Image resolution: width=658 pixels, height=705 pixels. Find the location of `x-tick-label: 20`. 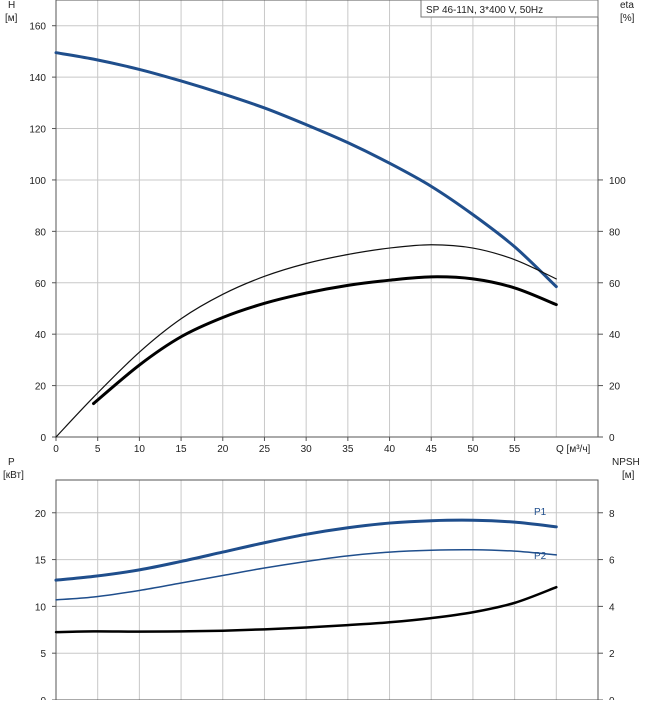

x-tick-label: 20 is located at coordinates (223, 449).